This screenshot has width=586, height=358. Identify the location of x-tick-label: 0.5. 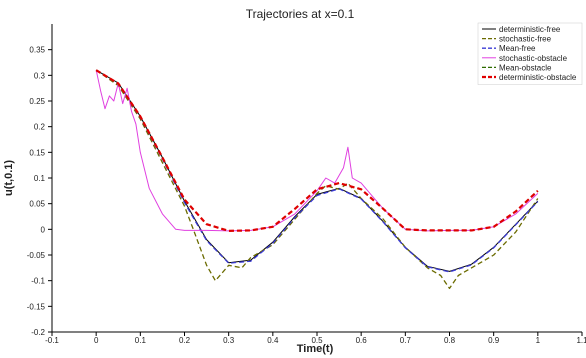
(317, 340).